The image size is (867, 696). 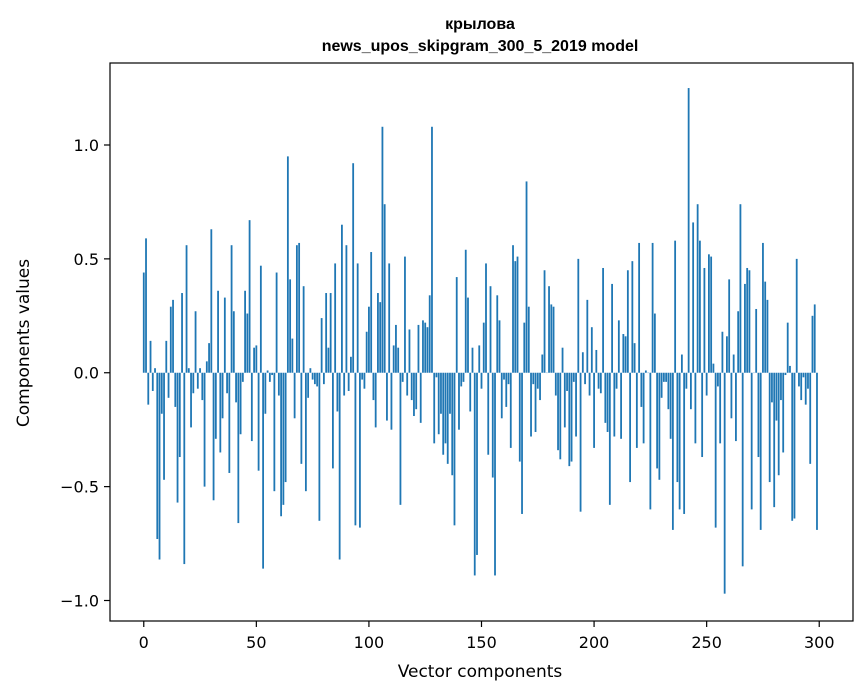 What do you see at coordinates (86, 373) in the screenshot?
I see `y-tick-label: 0.0` at bounding box center [86, 373].